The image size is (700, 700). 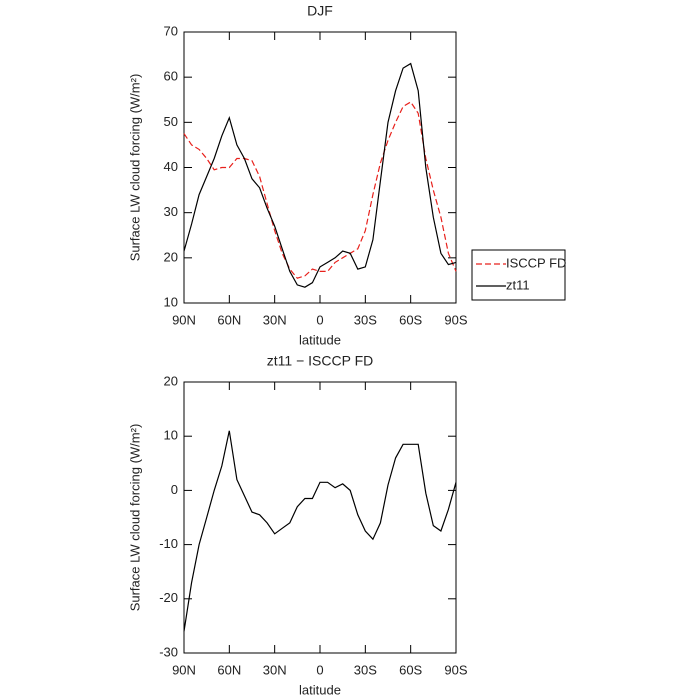 What do you see at coordinates (174, 489) in the screenshot?
I see `y-tick-label: 0` at bounding box center [174, 489].